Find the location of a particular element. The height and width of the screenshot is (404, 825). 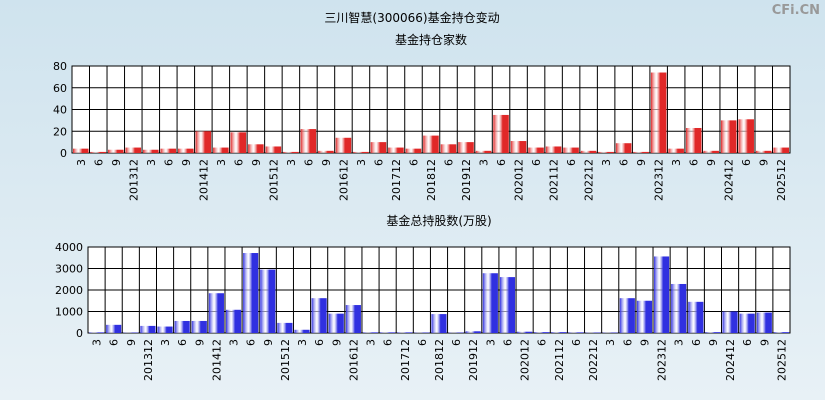

x-tick-label: 202412 is located at coordinates (730, 360).